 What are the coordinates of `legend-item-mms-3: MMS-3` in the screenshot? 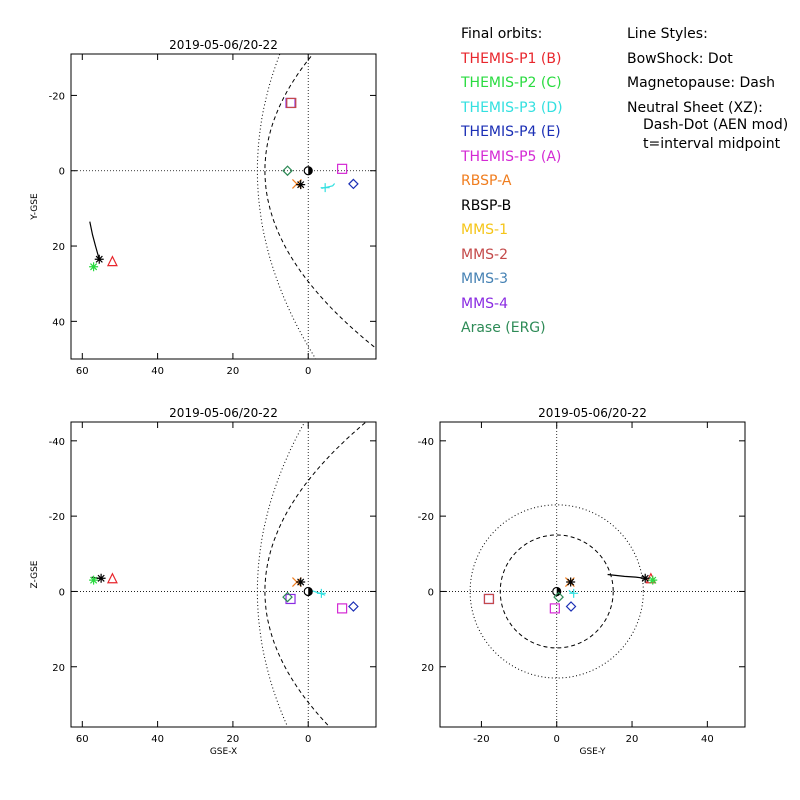 It's located at (485, 279).